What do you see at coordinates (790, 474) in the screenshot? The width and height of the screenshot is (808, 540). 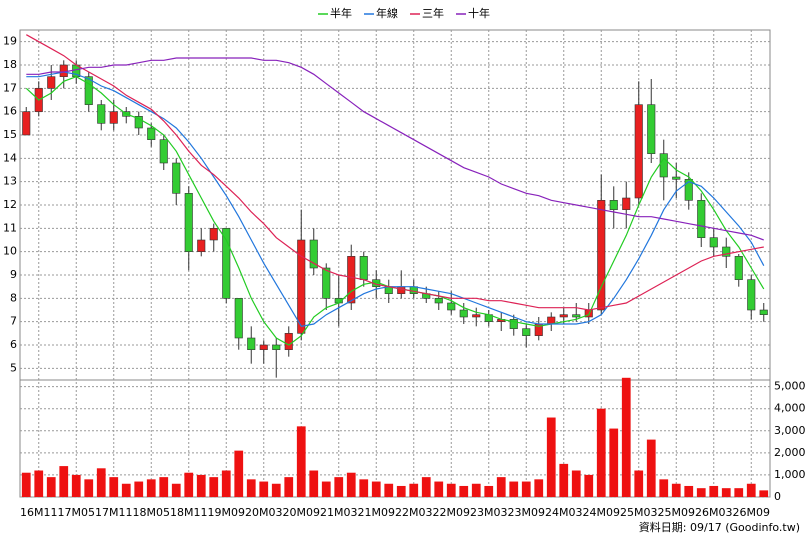 I see `volume-tick-label: 1,000` at bounding box center [790, 474].